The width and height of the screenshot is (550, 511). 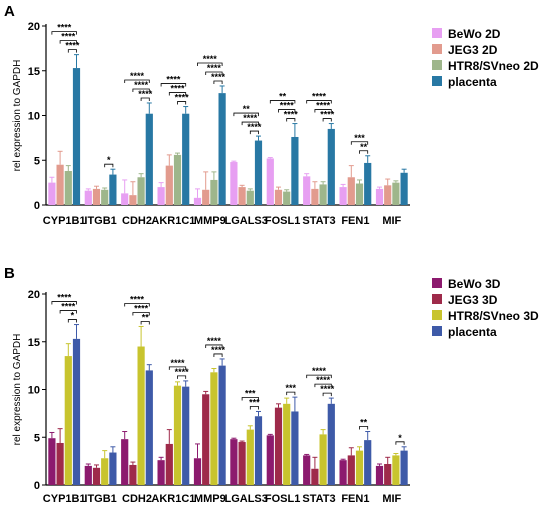 I want to click on x-tick-label: MMP9, so click(x=210, y=221).